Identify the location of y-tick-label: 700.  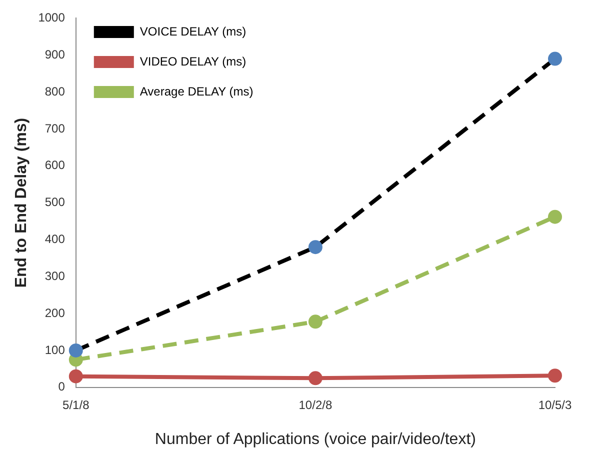
(55, 128).